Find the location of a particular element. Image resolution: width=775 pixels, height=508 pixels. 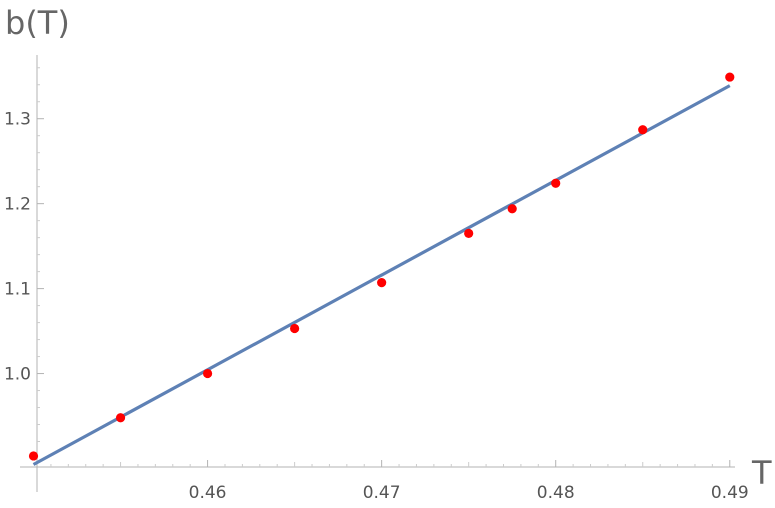

y-axis-title: b(T) is located at coordinates (37, 23).